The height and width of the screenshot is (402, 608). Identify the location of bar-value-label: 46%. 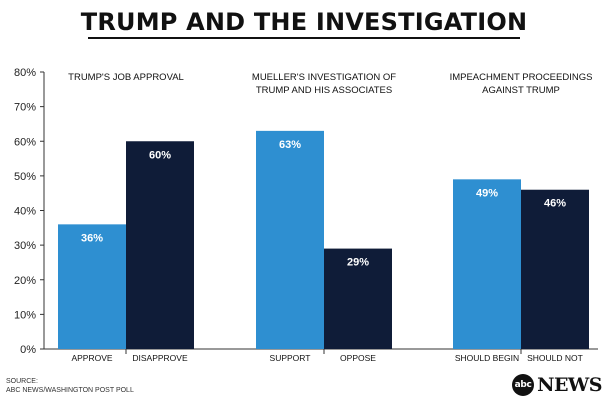
(555, 204).